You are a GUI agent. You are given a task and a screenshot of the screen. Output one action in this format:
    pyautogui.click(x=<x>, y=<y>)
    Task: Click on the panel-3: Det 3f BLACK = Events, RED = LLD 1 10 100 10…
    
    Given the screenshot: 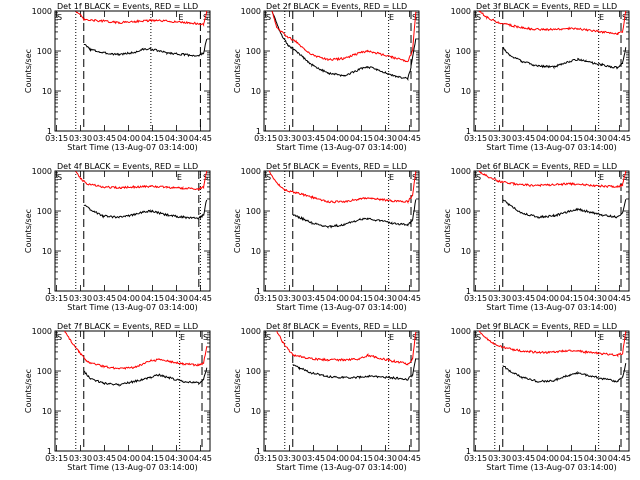 What is the action you would take?
    pyautogui.click(x=537, y=77)
    